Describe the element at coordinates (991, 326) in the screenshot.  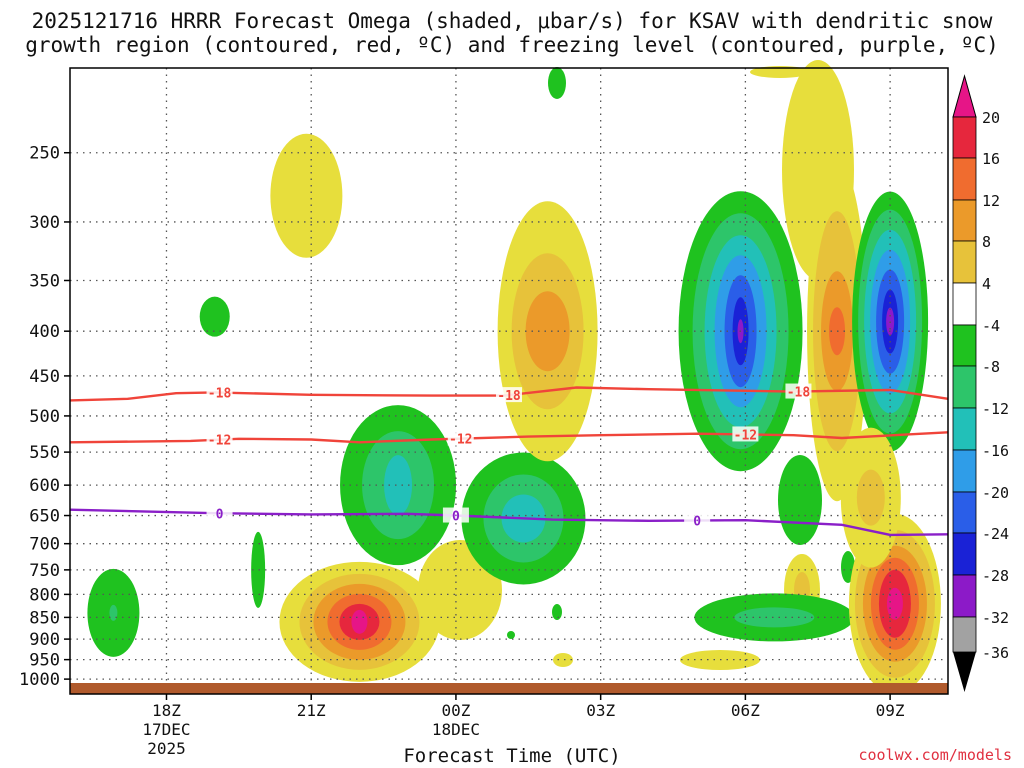
I see `colorbar-label: -4` at that location.